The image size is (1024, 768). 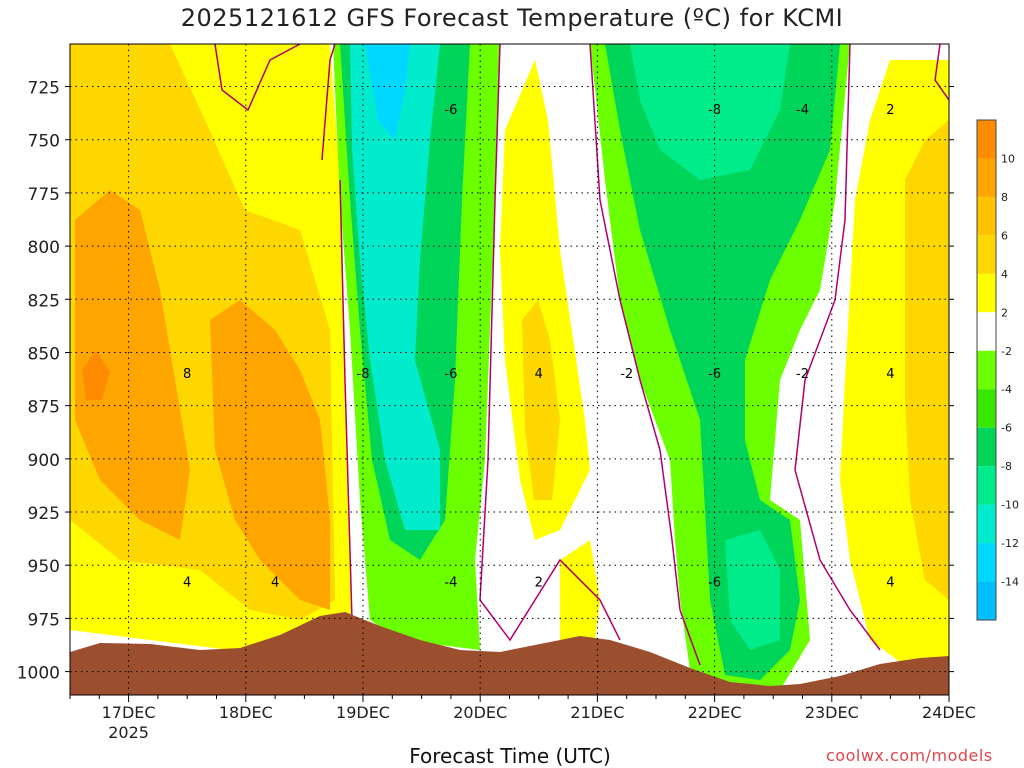 I want to click on y-tick-label: 825, so click(x=44, y=301).